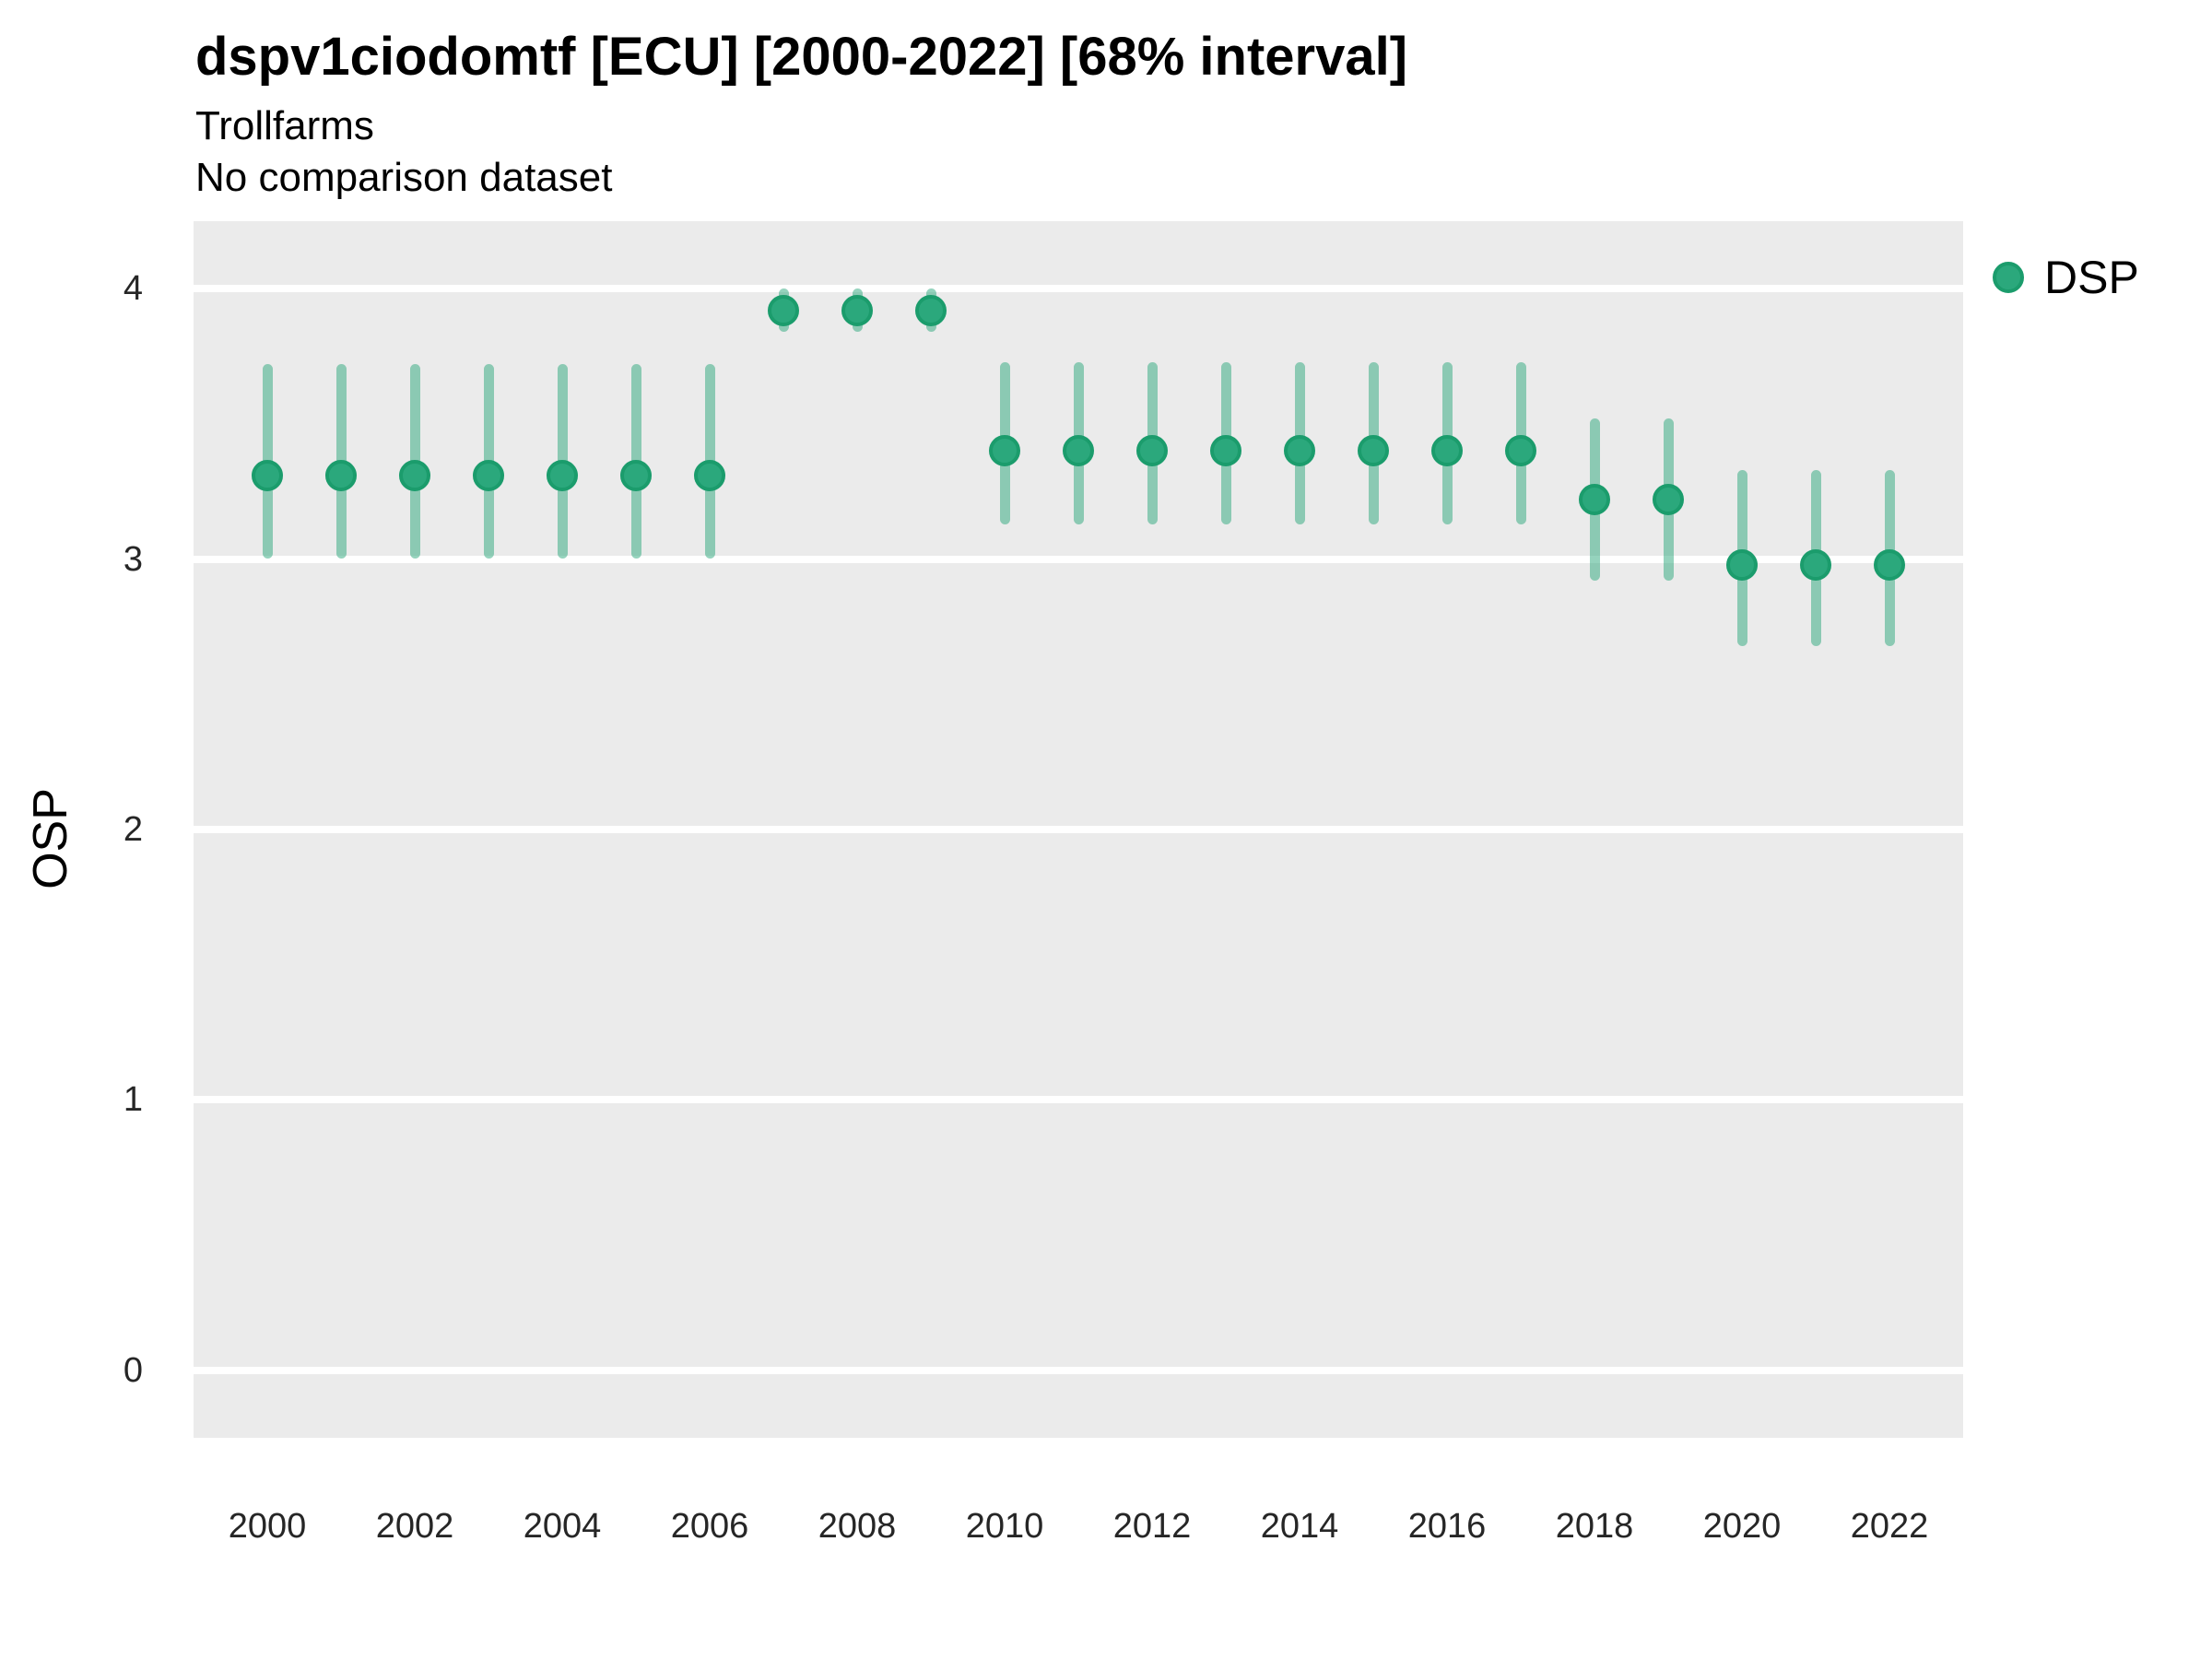 The width and height of the screenshot is (2212, 1659). I want to click on y-tick-label: 0, so click(133, 1370).